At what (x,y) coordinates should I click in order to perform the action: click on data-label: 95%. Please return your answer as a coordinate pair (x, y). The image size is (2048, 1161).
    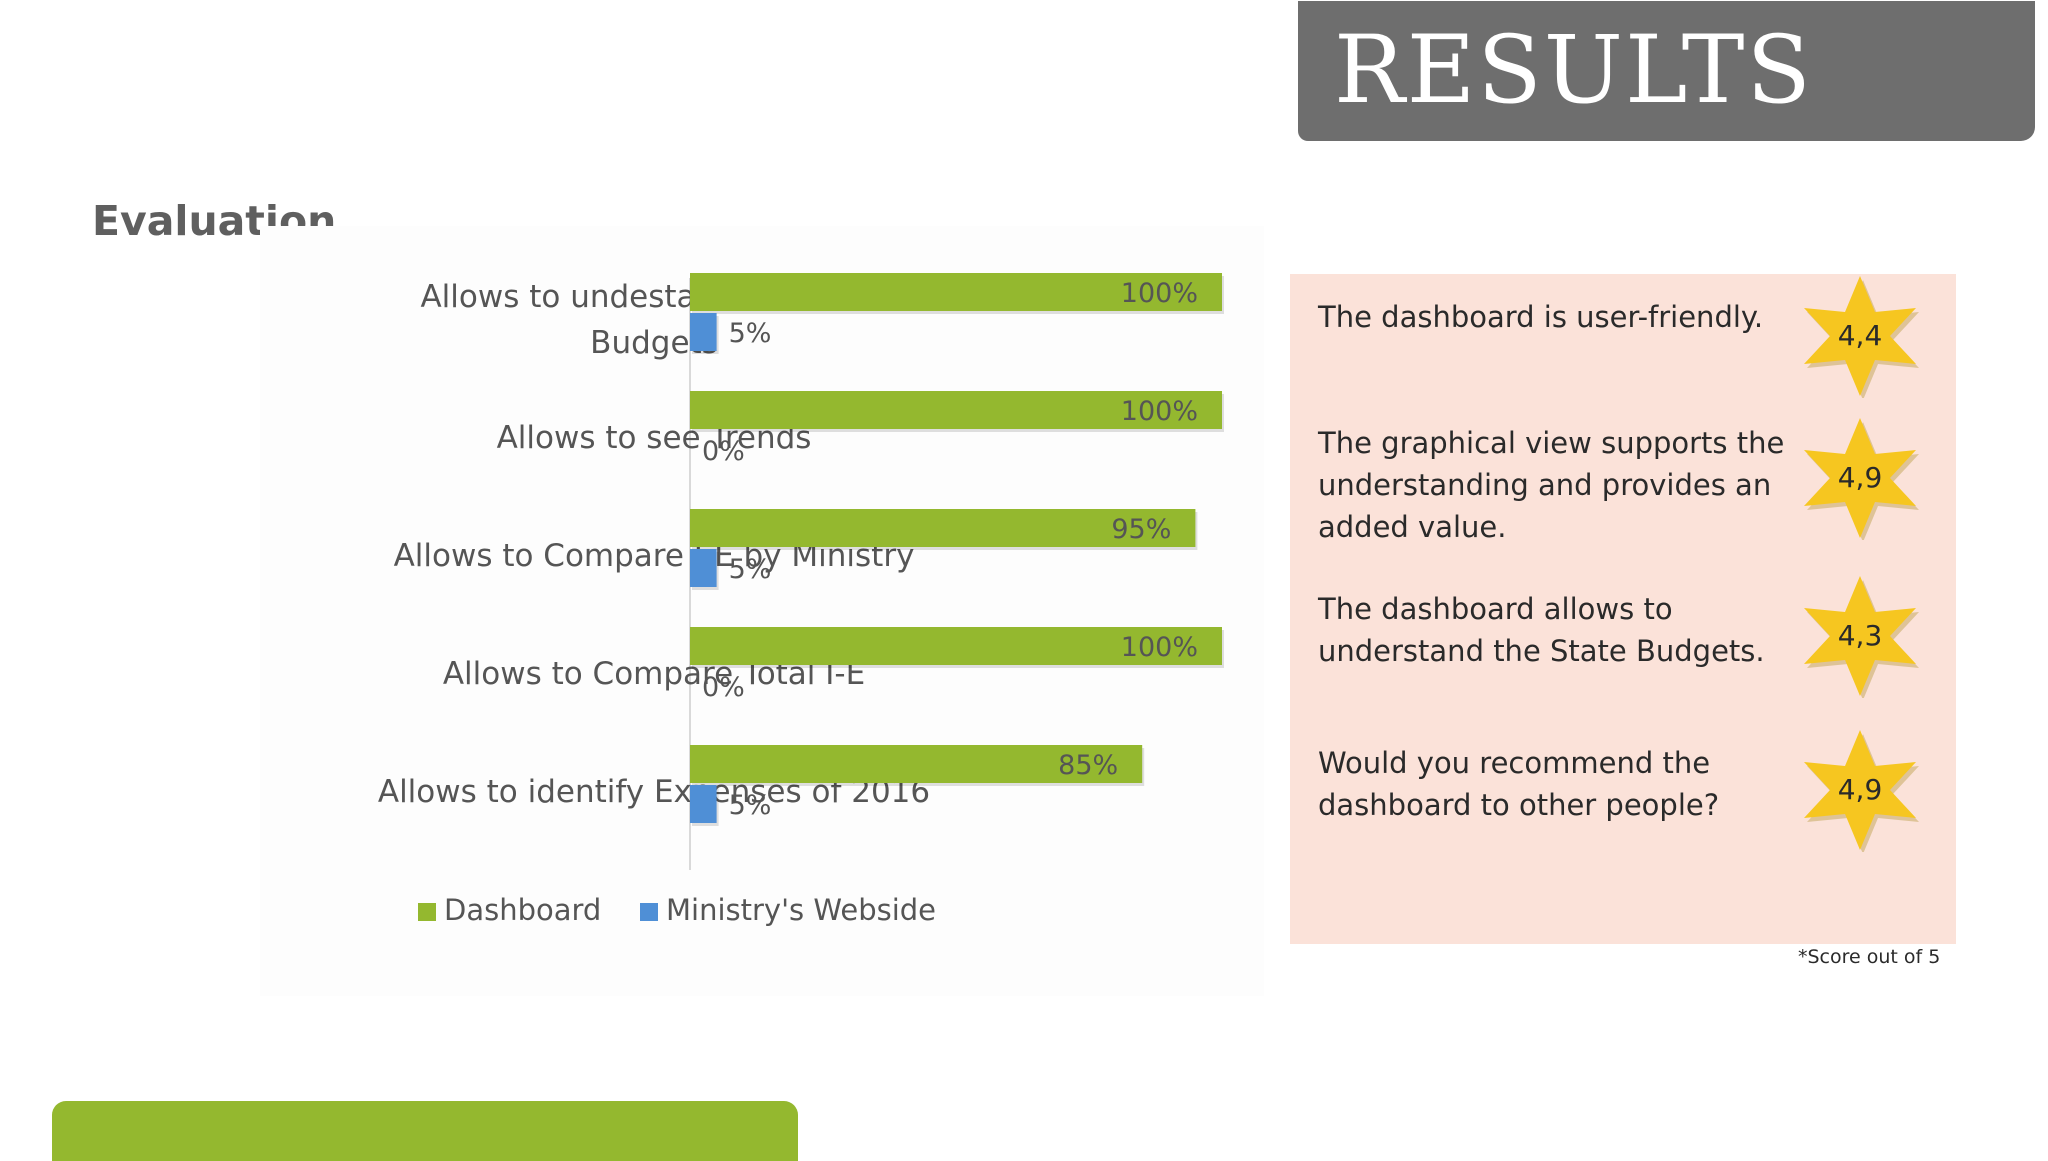
    Looking at the image, I should click on (1141, 529).